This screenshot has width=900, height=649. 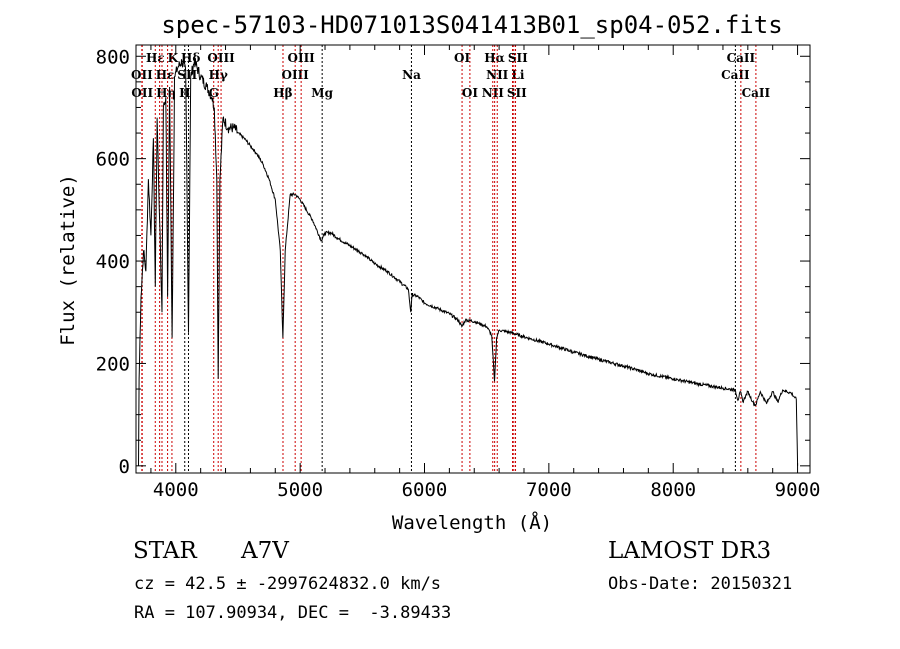 What do you see at coordinates (425, 490) in the screenshot?
I see `x-tick-label: 6000` at bounding box center [425, 490].